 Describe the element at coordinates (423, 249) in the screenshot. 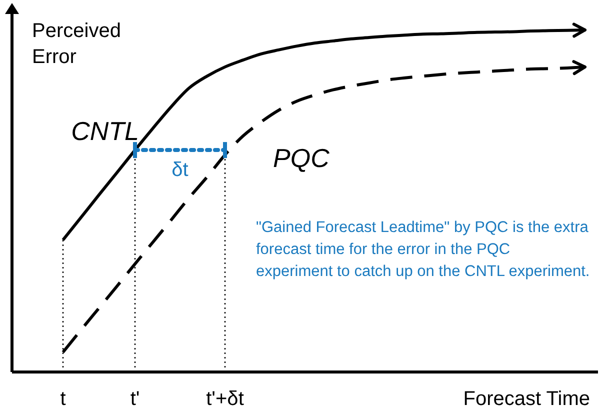

I see `annotation: "Gained Forecast Leadtime" by PQC is the extra forecast time for the error in the PQC experiment to catch up on the CNTL experiment.` at that location.